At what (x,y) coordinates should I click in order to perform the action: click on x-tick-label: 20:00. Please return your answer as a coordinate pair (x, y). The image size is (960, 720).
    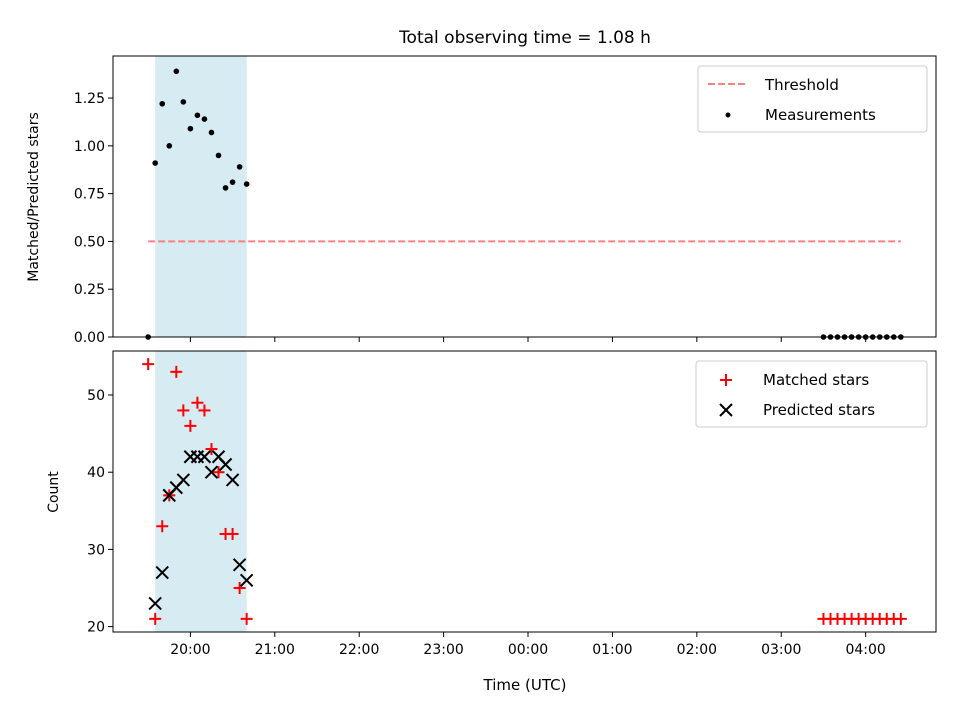
    Looking at the image, I should click on (190, 650).